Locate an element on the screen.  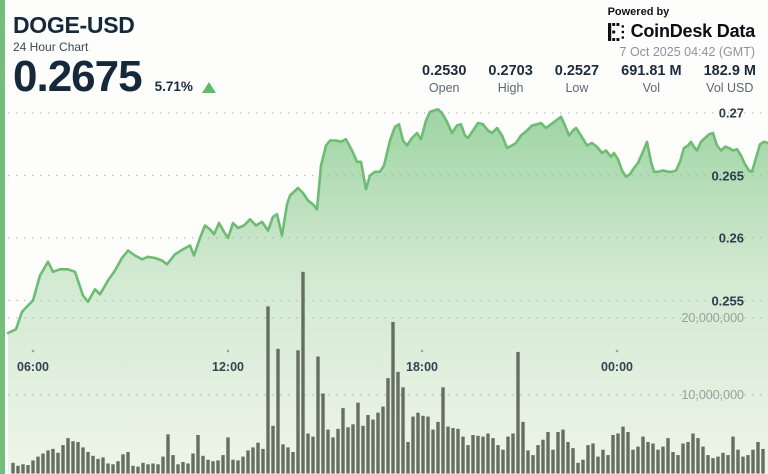
time-axis-tick: 00:00 is located at coordinates (617, 367).